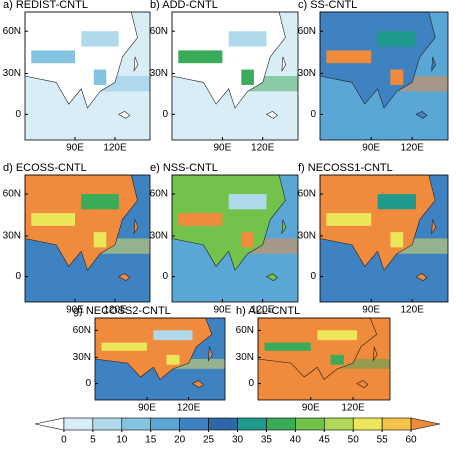  What do you see at coordinates (180, 440) in the screenshot?
I see `colorbar-label: 20` at bounding box center [180, 440].